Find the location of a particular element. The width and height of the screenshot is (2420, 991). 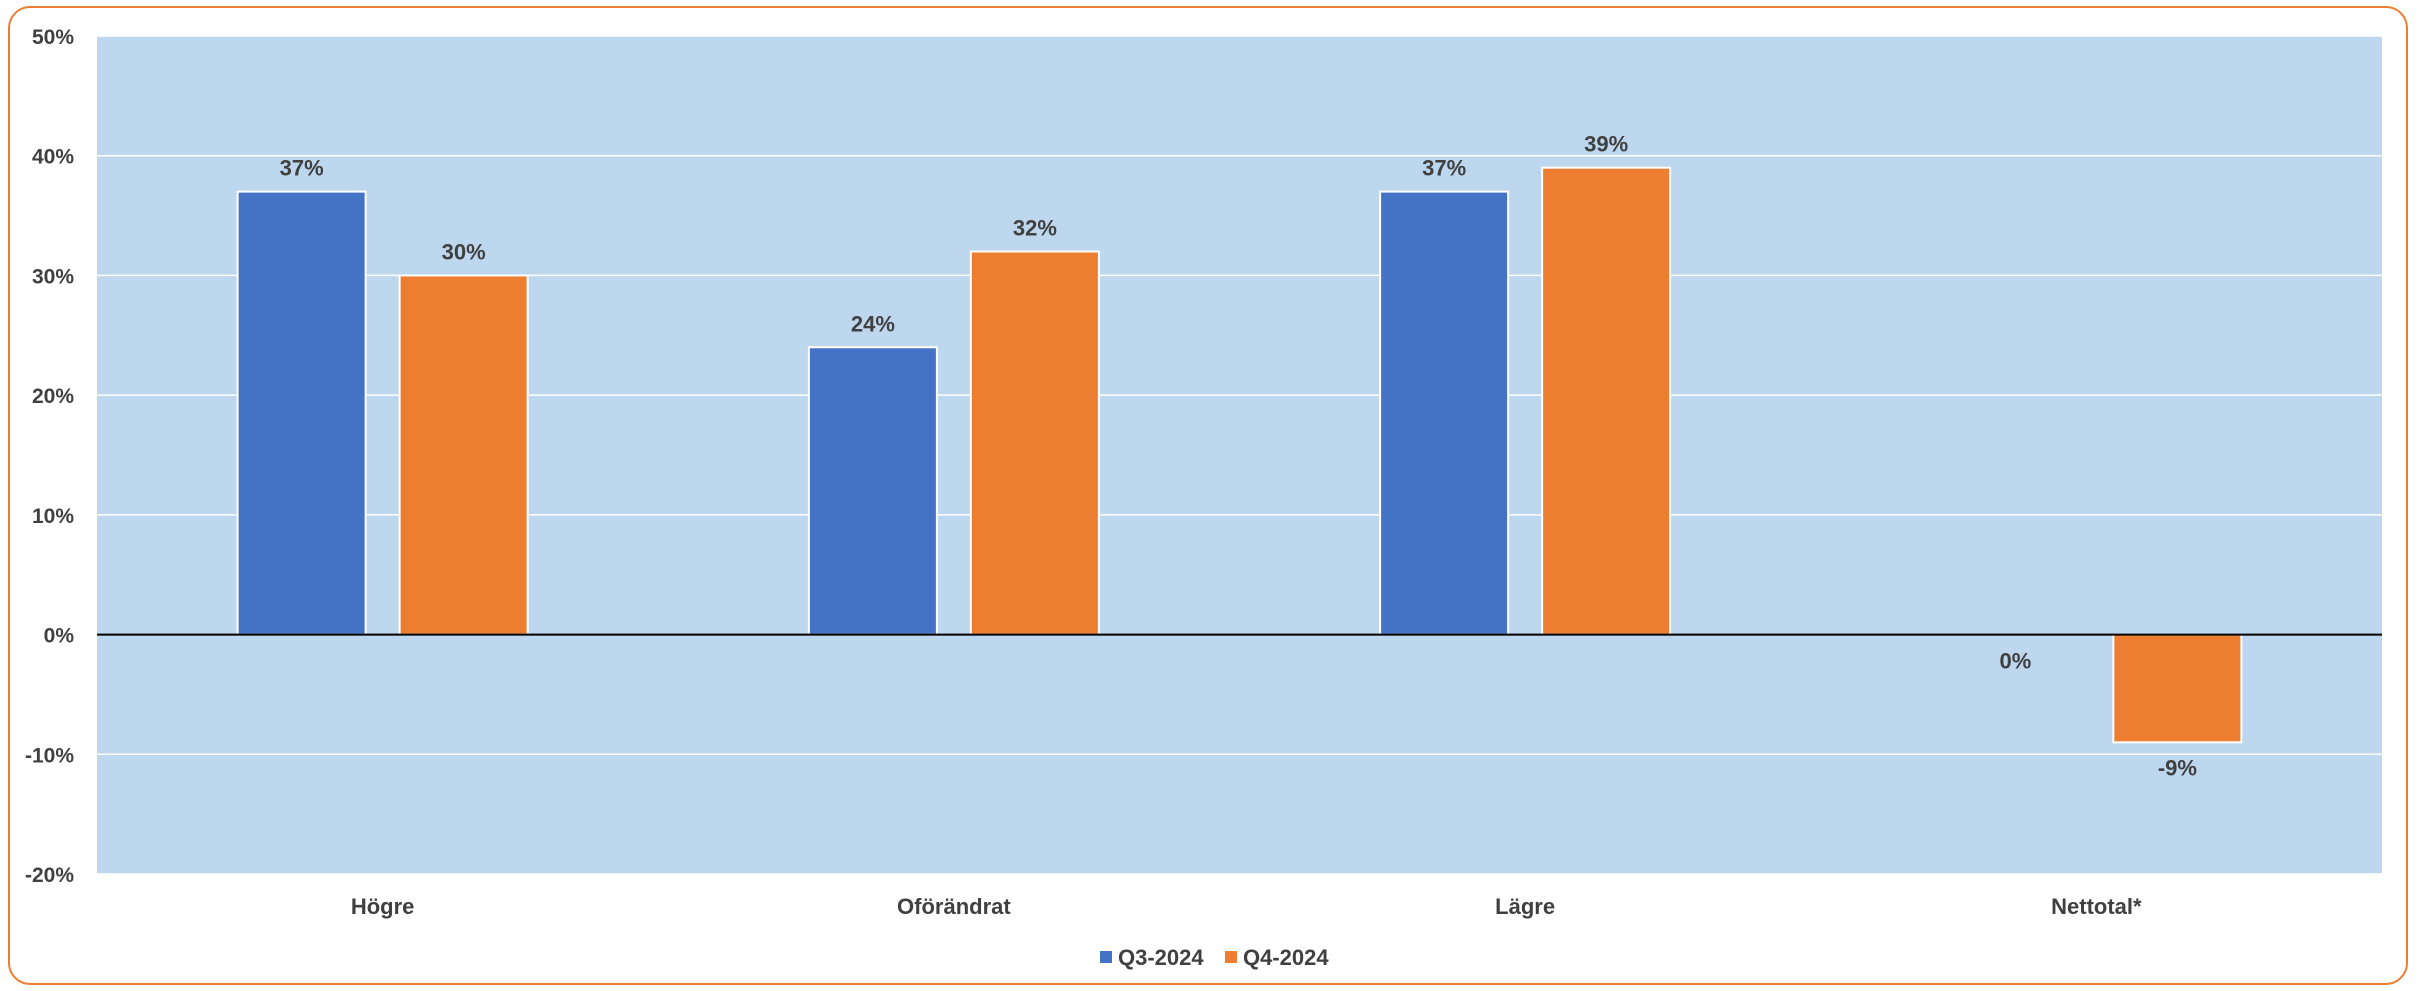

y-tick-label: -20% is located at coordinates (49, 875).